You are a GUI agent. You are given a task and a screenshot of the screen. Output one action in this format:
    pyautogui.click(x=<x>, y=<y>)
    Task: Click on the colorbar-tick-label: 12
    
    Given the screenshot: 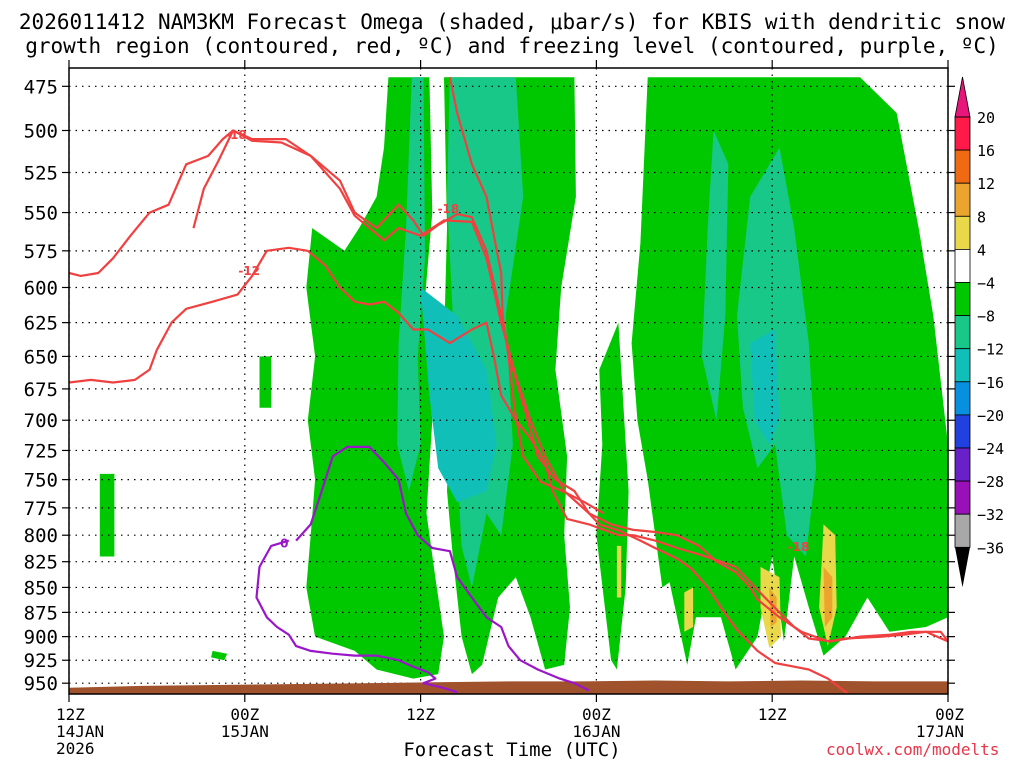 What is the action you would take?
    pyautogui.click(x=986, y=184)
    